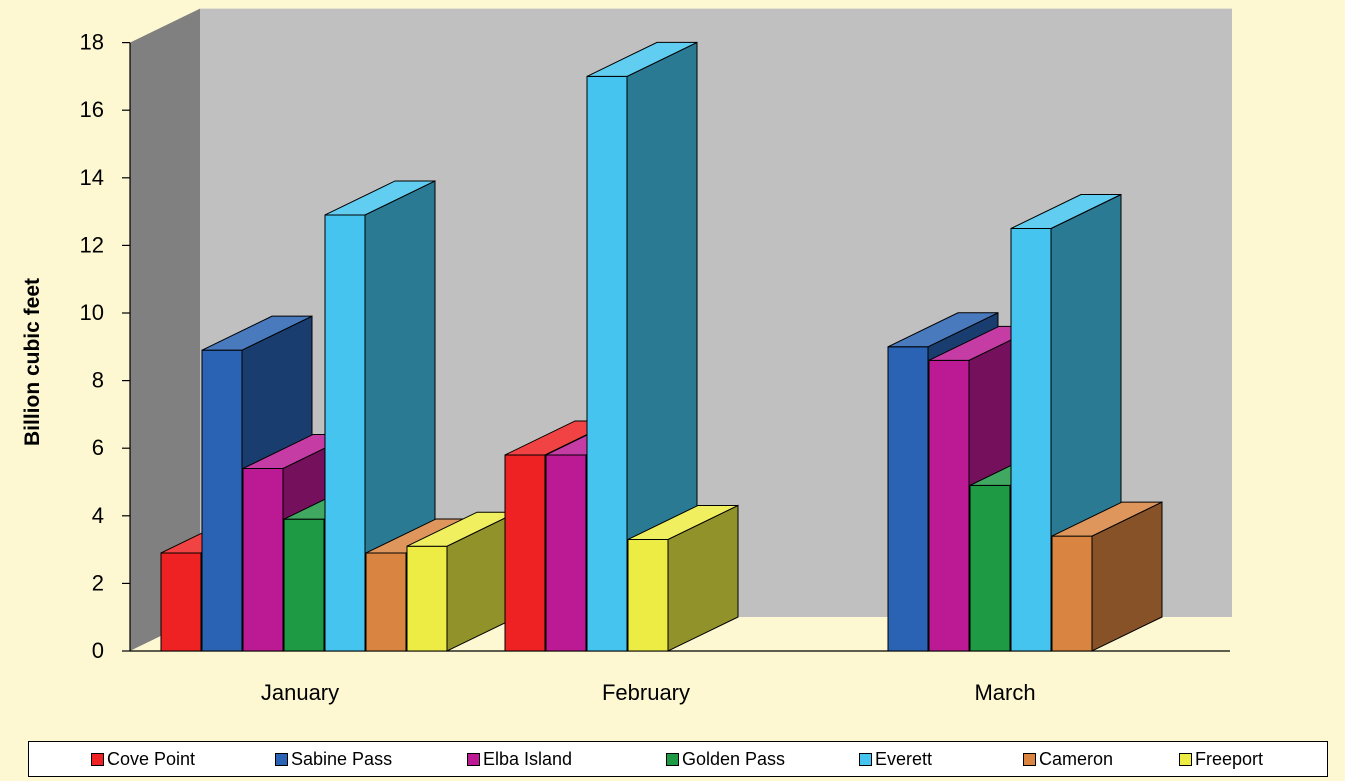  Describe the element at coordinates (528, 759) in the screenshot. I see `legend-label: Elba Island` at that location.